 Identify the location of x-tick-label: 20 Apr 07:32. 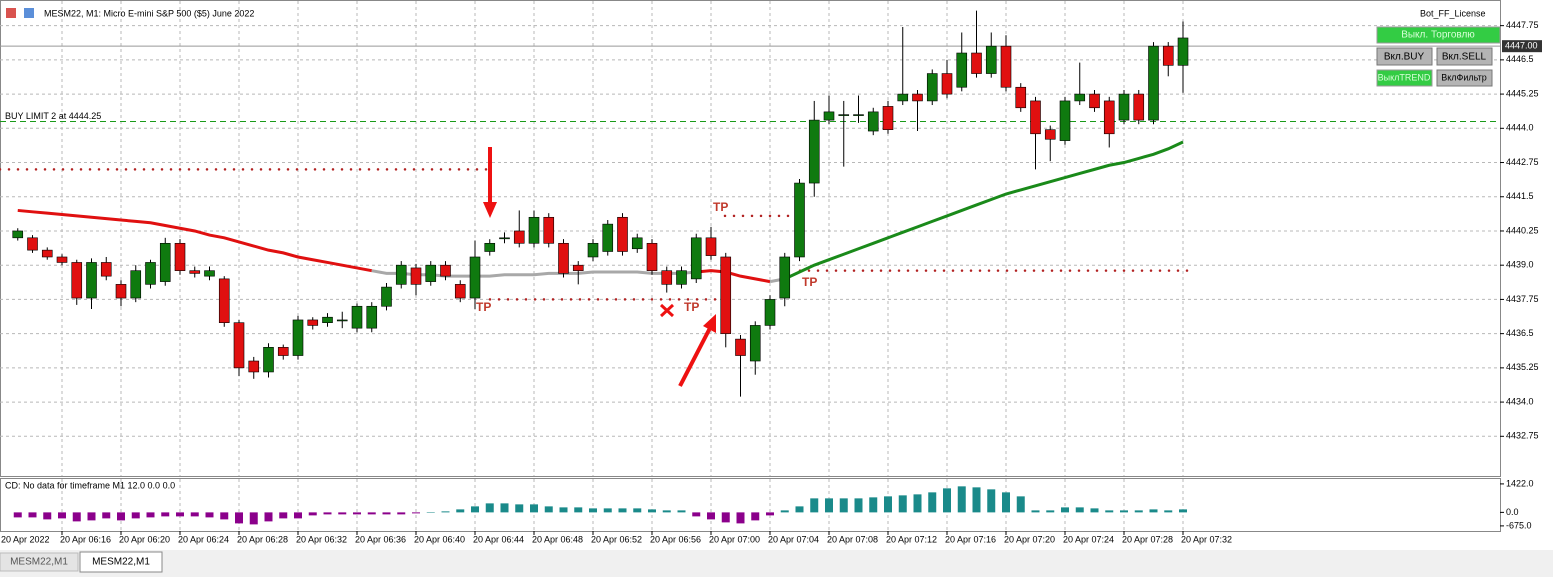
(1206, 539).